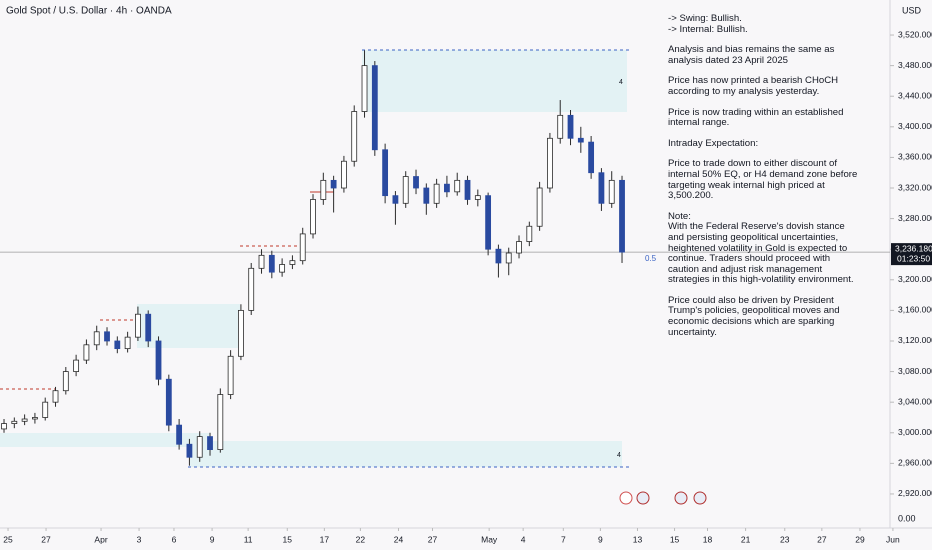  Describe the element at coordinates (785, 539) in the screenshot. I see `x-tick-label: 23` at that location.